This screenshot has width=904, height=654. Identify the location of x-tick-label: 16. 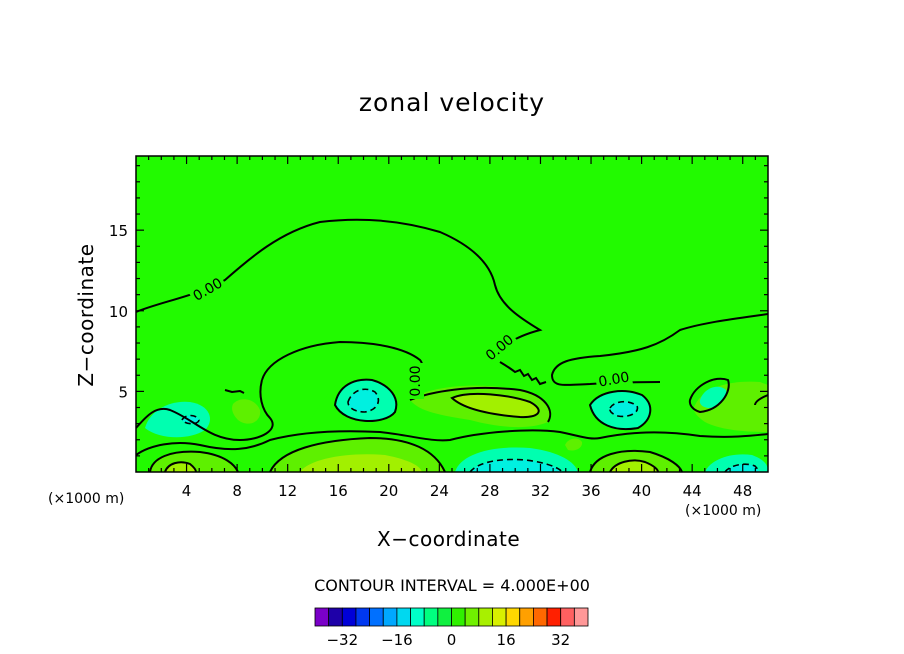
(338, 491).